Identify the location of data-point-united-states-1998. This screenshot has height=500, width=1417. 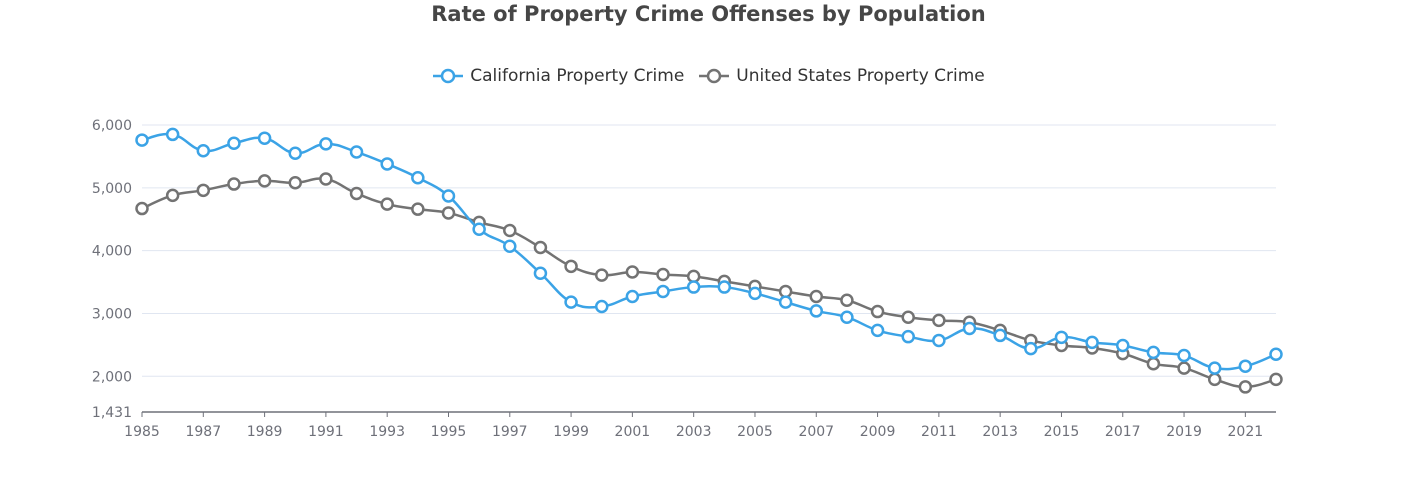
(540, 247).